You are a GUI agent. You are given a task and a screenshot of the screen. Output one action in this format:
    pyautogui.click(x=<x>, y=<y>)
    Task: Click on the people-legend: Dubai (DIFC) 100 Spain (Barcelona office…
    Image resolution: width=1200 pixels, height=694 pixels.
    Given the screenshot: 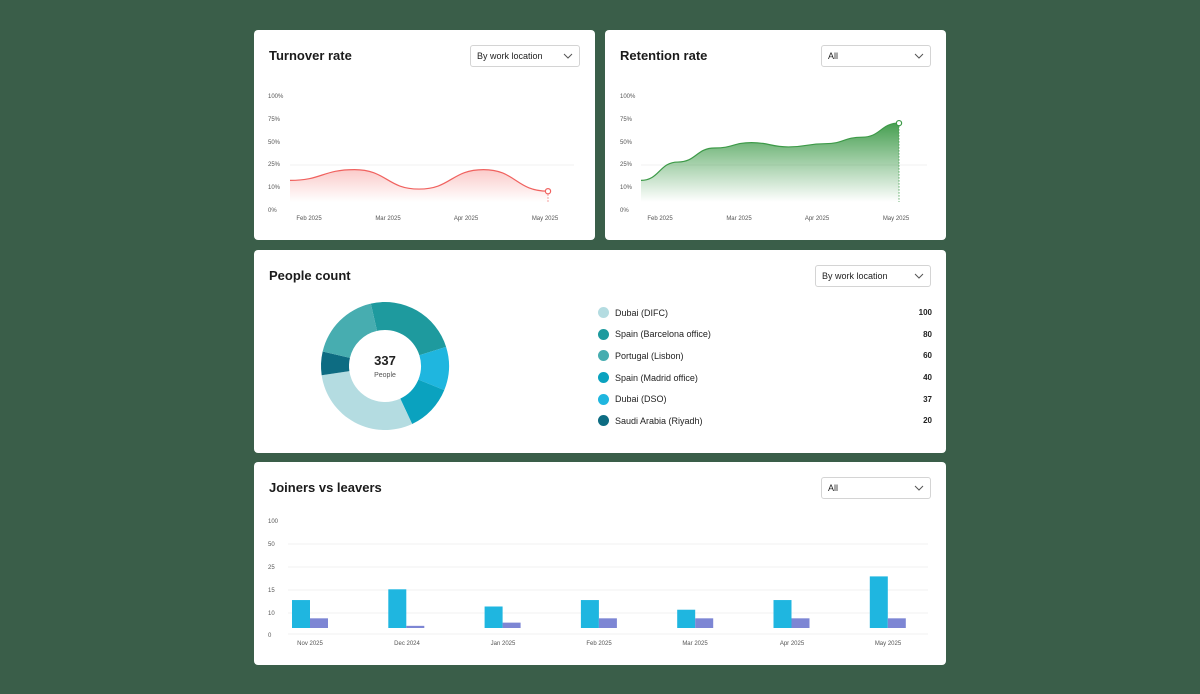 What is the action you would take?
    pyautogui.click(x=765, y=367)
    